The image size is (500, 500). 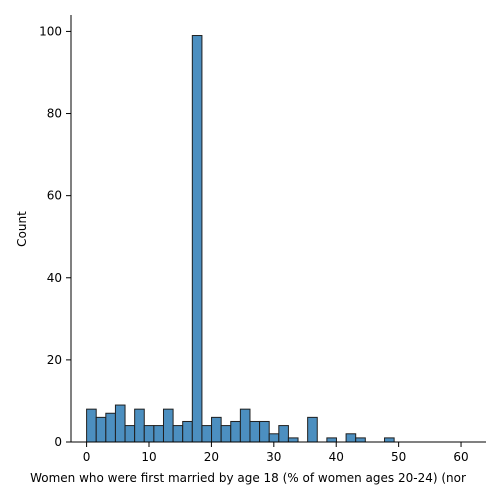 What do you see at coordinates (398, 457) in the screenshot?
I see `x-tick-label: 50` at bounding box center [398, 457].